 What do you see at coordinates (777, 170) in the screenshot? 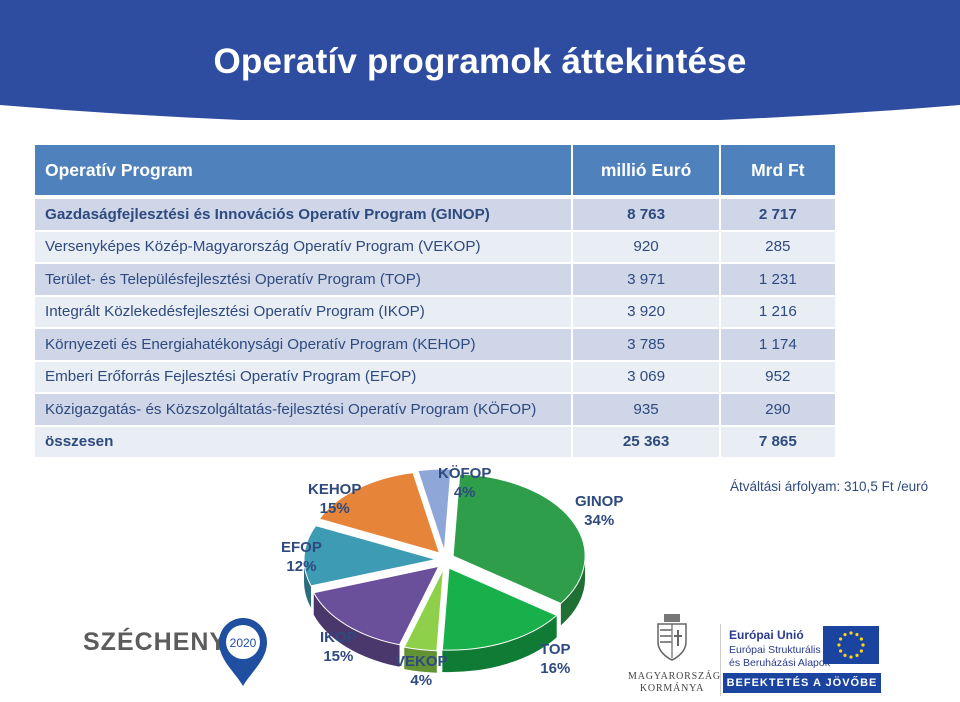
I see `column-header-billion-ft: Mrd Ft` at bounding box center [777, 170].